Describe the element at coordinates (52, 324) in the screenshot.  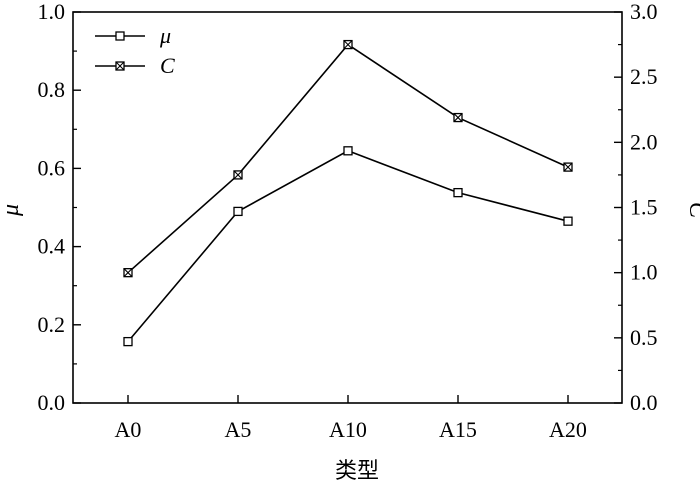
I see `left-tick-label: 0.2` at that location.